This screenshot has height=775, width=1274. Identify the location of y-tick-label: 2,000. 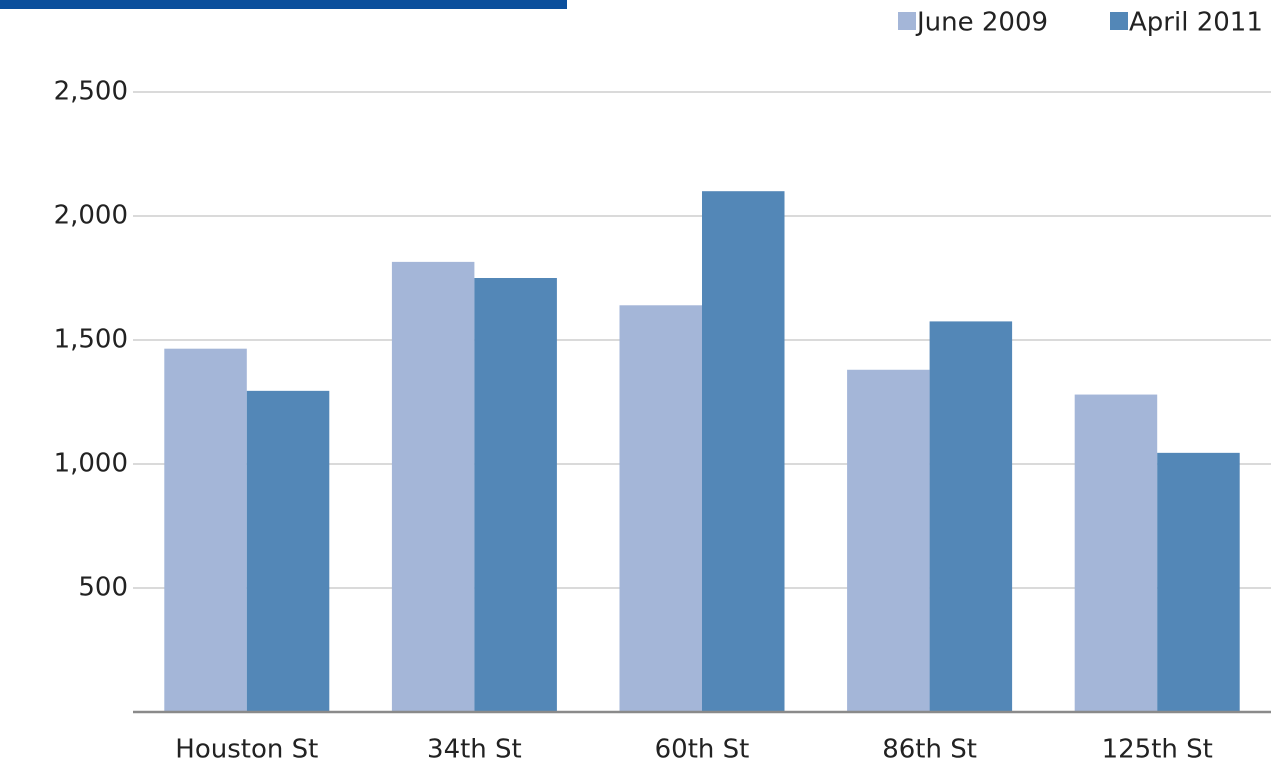
(91, 216).